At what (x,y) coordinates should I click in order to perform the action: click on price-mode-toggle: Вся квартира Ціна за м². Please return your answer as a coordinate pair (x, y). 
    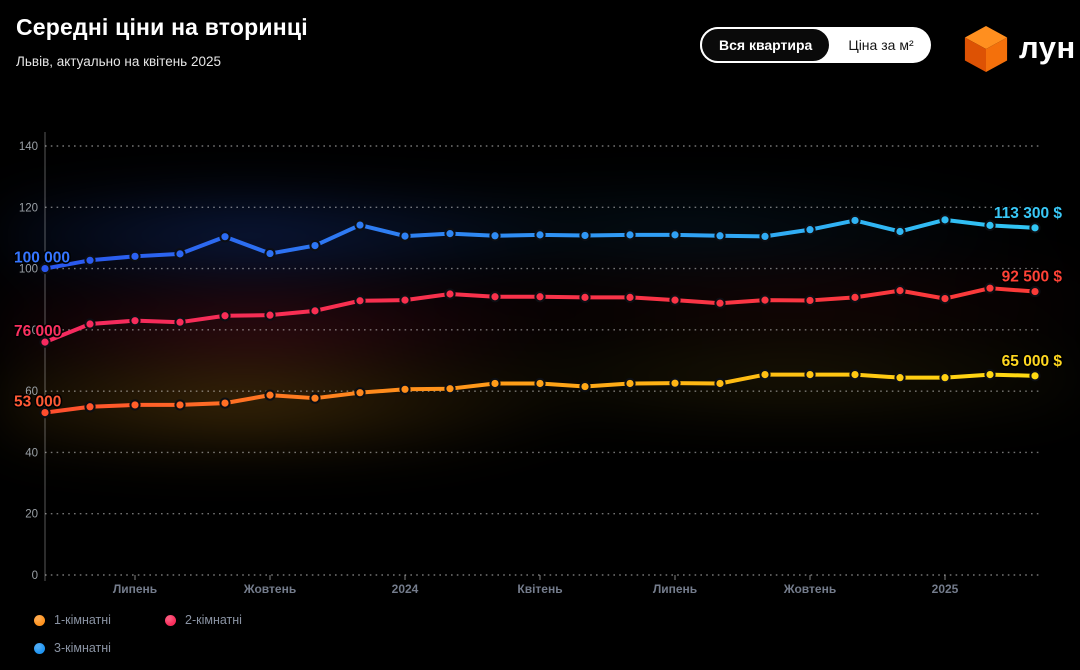
    Looking at the image, I should click on (815, 45).